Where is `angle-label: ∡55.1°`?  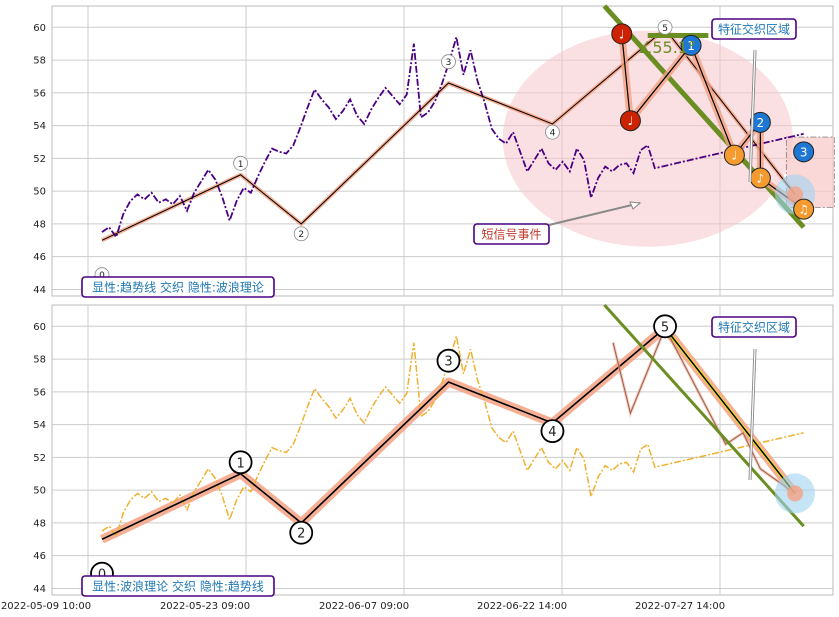 angle-label: ∡55.1° is located at coordinates (667, 47).